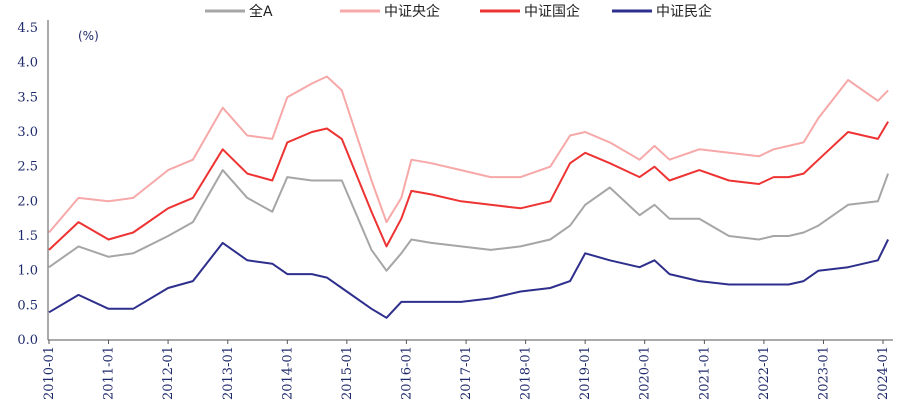 This screenshot has height=411, width=903. I want to click on y-tick-label: 3.5, so click(27, 97).